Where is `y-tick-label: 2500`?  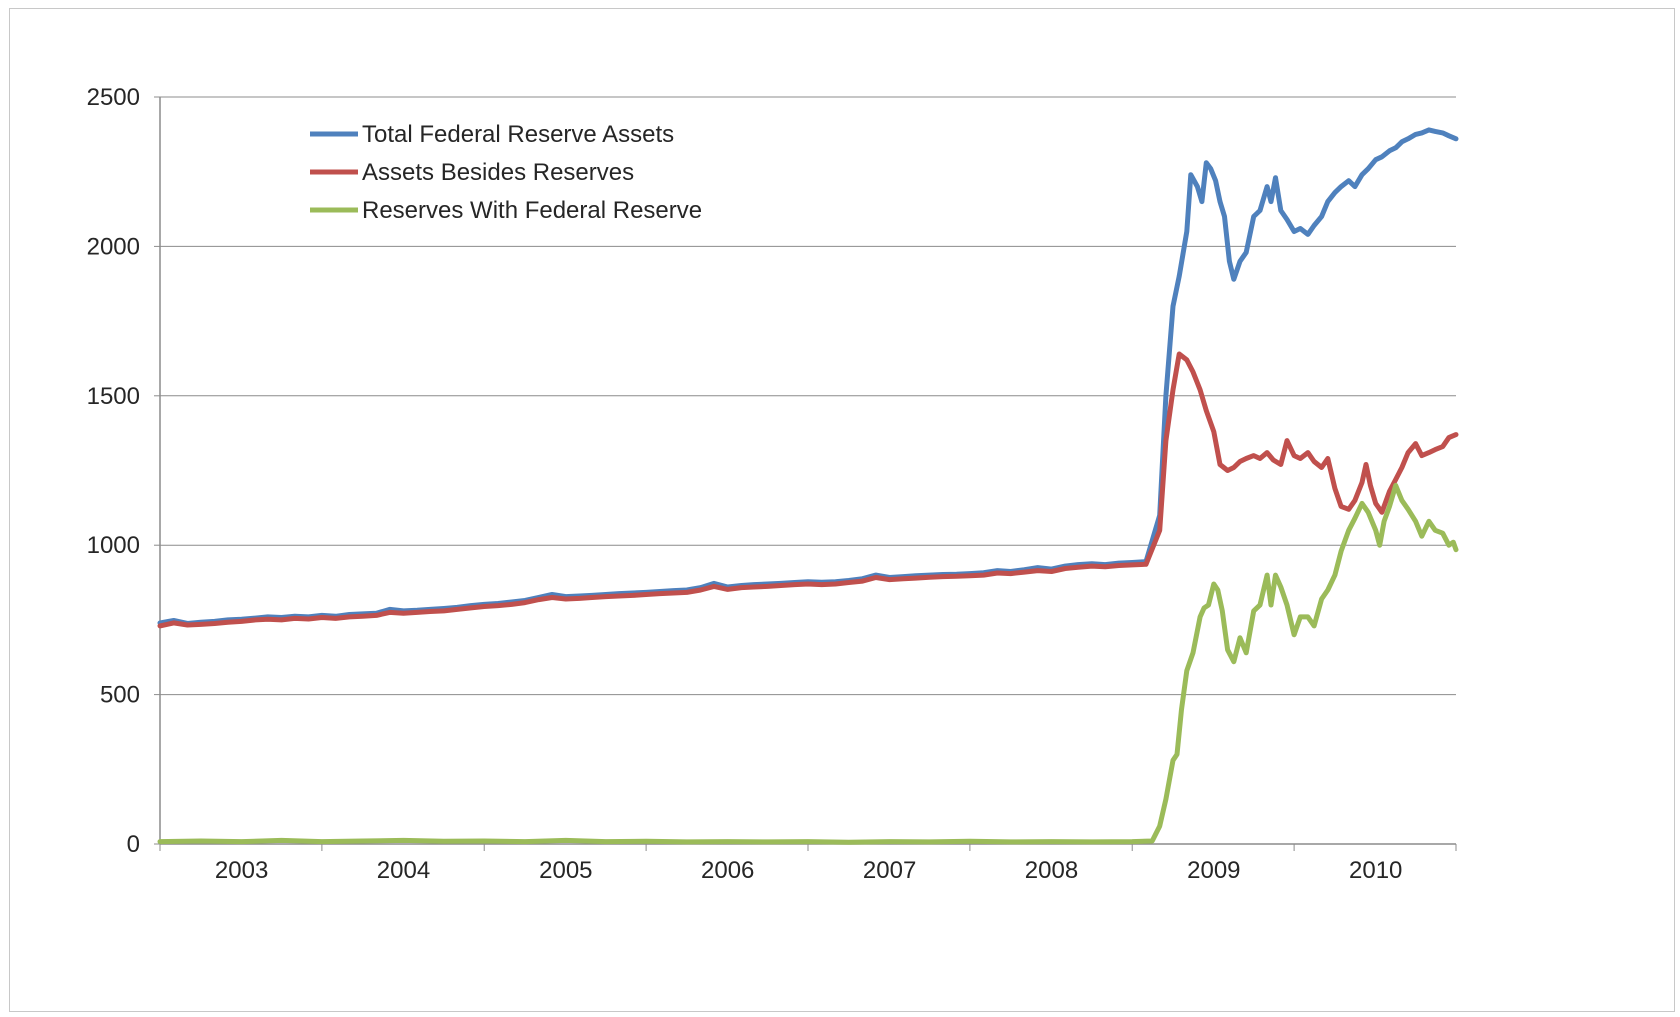
y-tick-label: 2500 is located at coordinates (113, 97).